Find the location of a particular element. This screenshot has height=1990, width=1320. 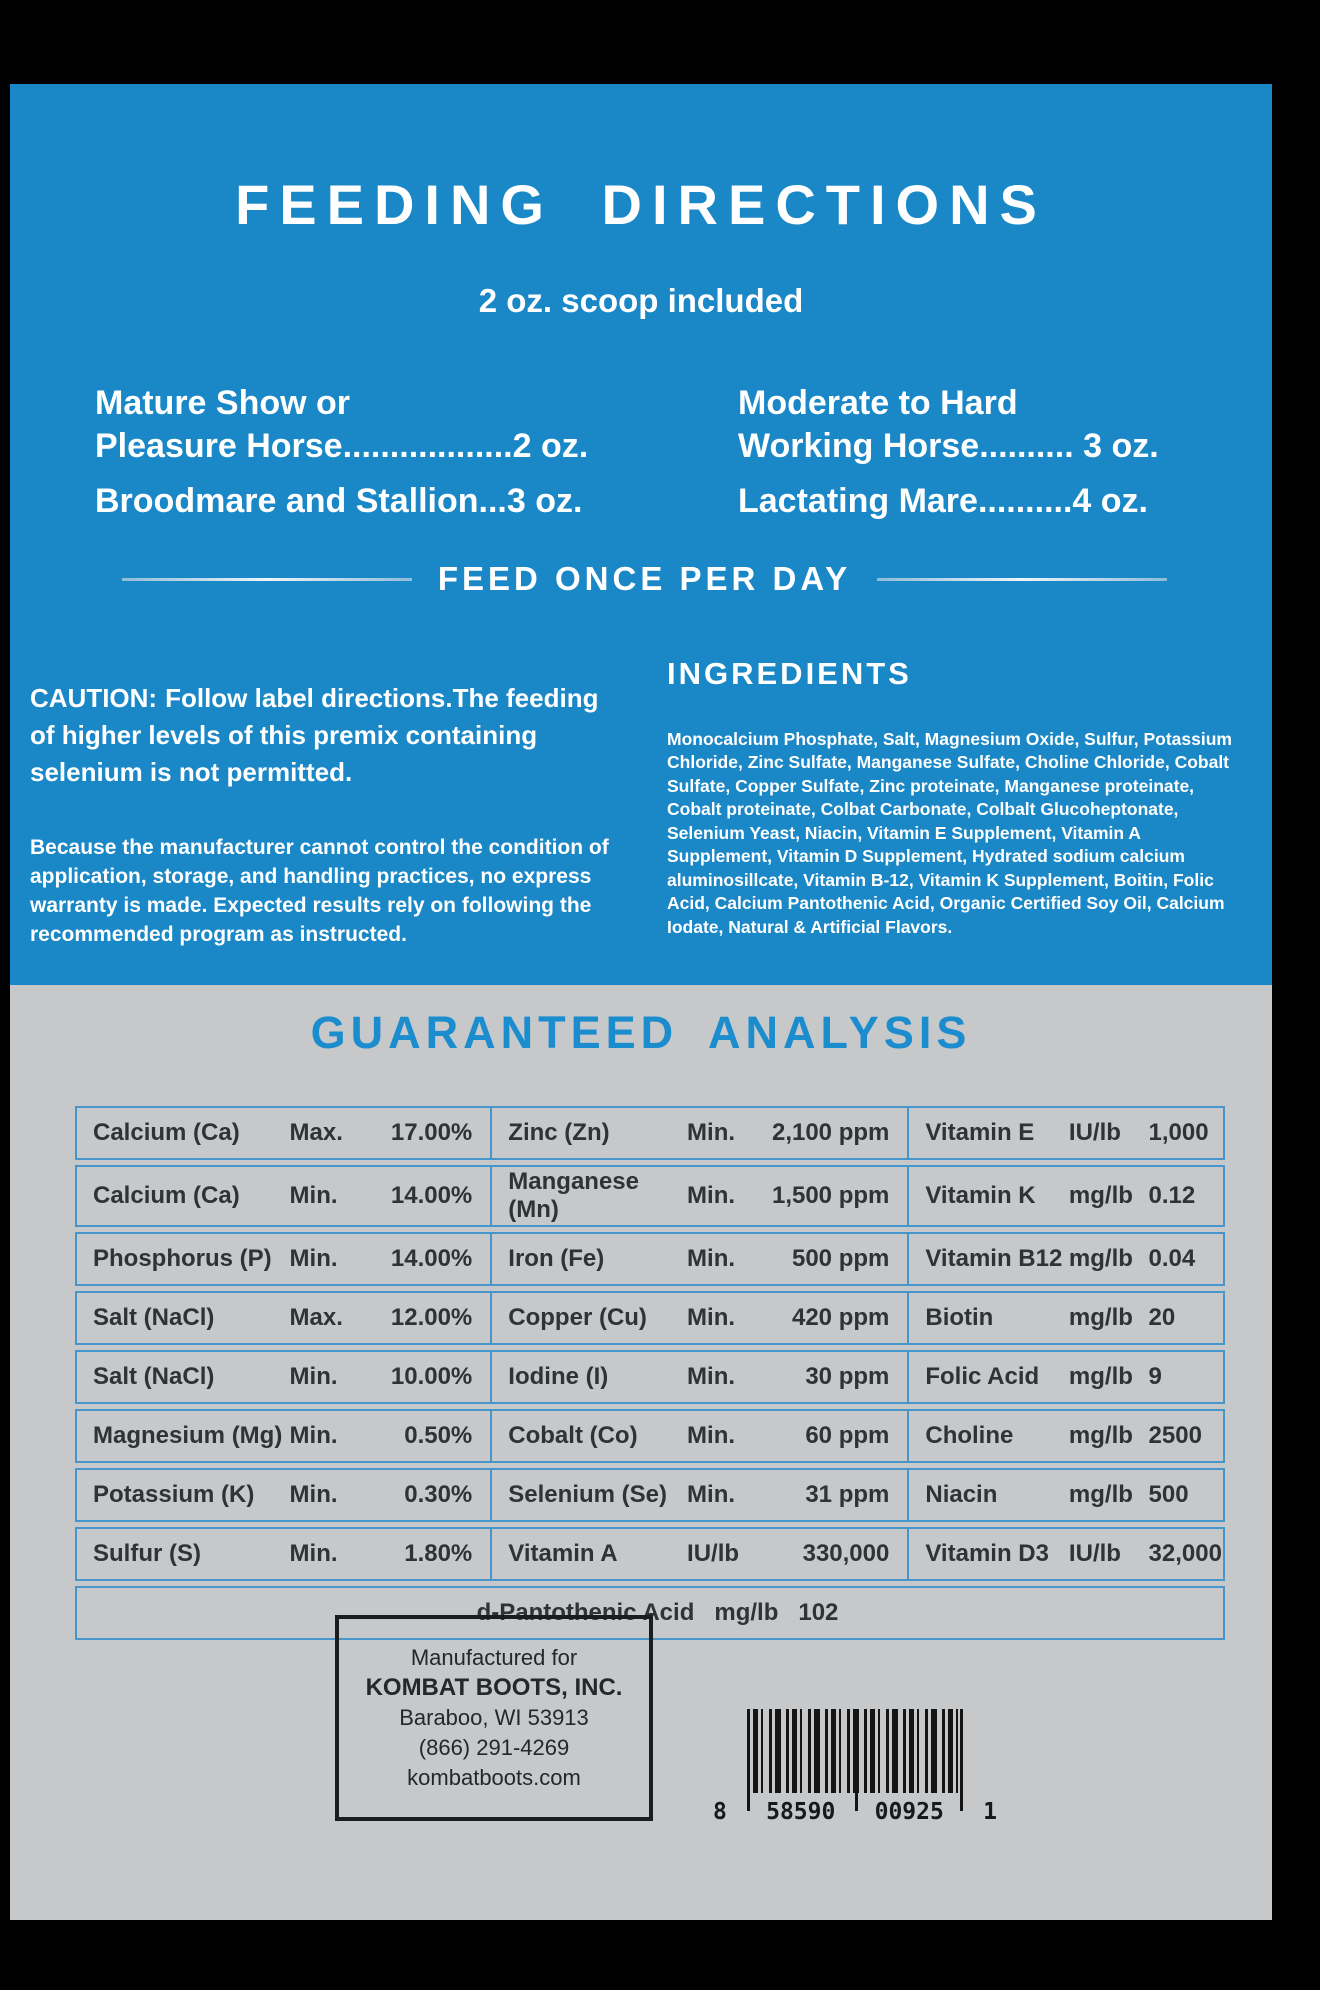

barcode-digit-group: 00925 is located at coordinates (909, 1812).